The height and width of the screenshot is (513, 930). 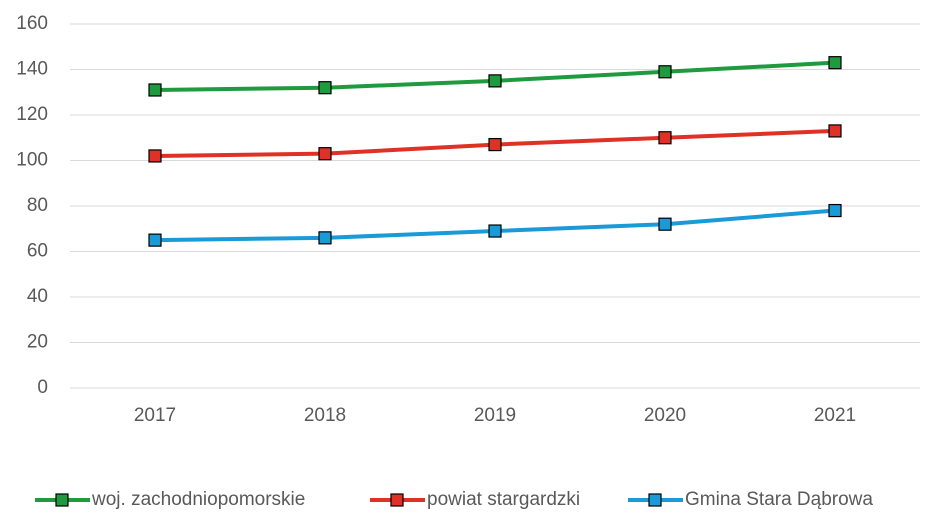 I want to click on y-tick-label: 160, so click(x=32, y=23).